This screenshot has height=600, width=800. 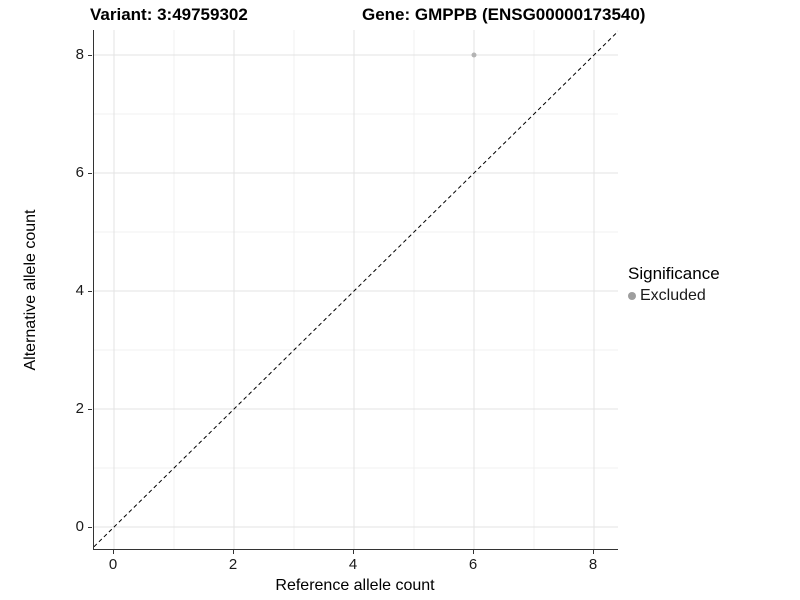 I want to click on y-tick-label: 6, so click(x=79, y=172).